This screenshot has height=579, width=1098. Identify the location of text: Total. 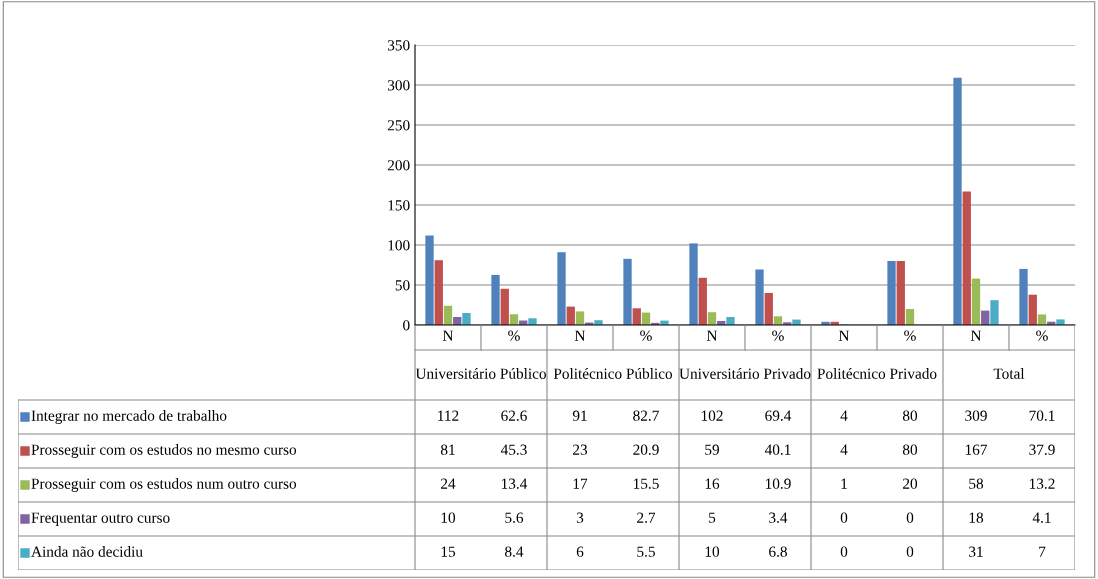
(1009, 373).